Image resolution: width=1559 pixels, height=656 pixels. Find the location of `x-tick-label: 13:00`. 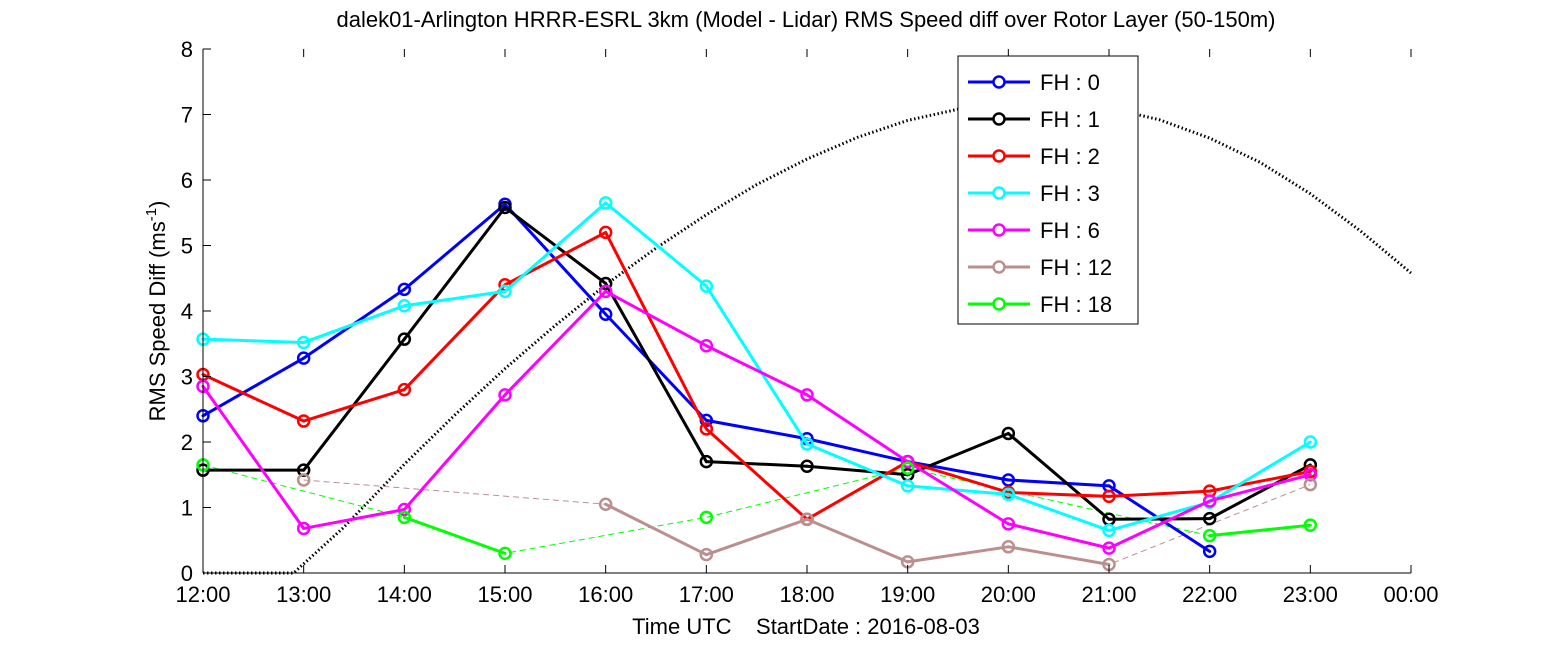

x-tick-label: 13:00 is located at coordinates (303, 594).